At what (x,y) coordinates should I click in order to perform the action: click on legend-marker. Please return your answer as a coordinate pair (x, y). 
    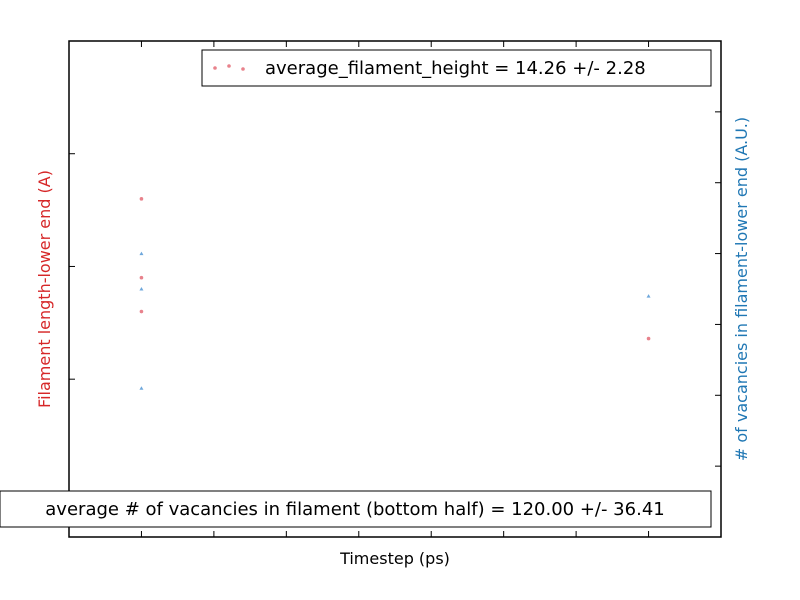
    Looking at the image, I should click on (229, 67).